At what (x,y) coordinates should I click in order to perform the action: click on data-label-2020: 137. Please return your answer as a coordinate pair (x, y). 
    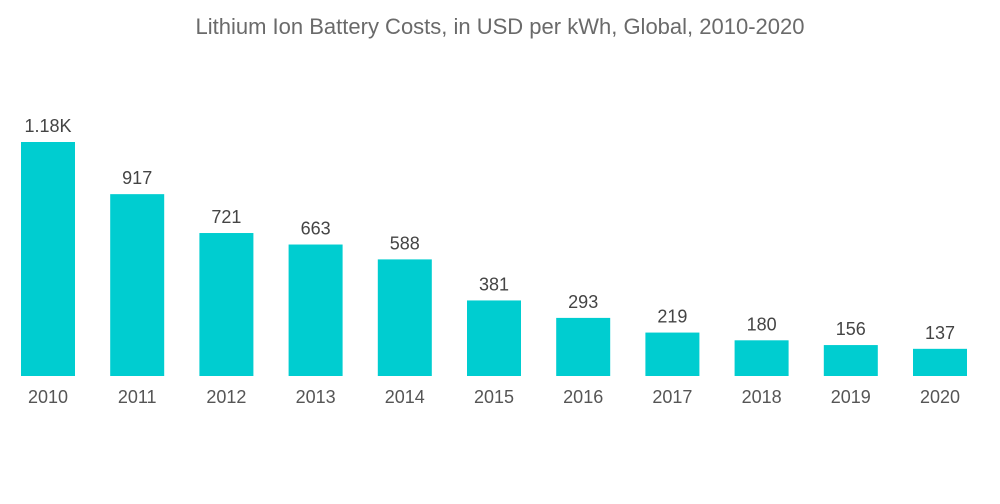
    Looking at the image, I should click on (940, 333).